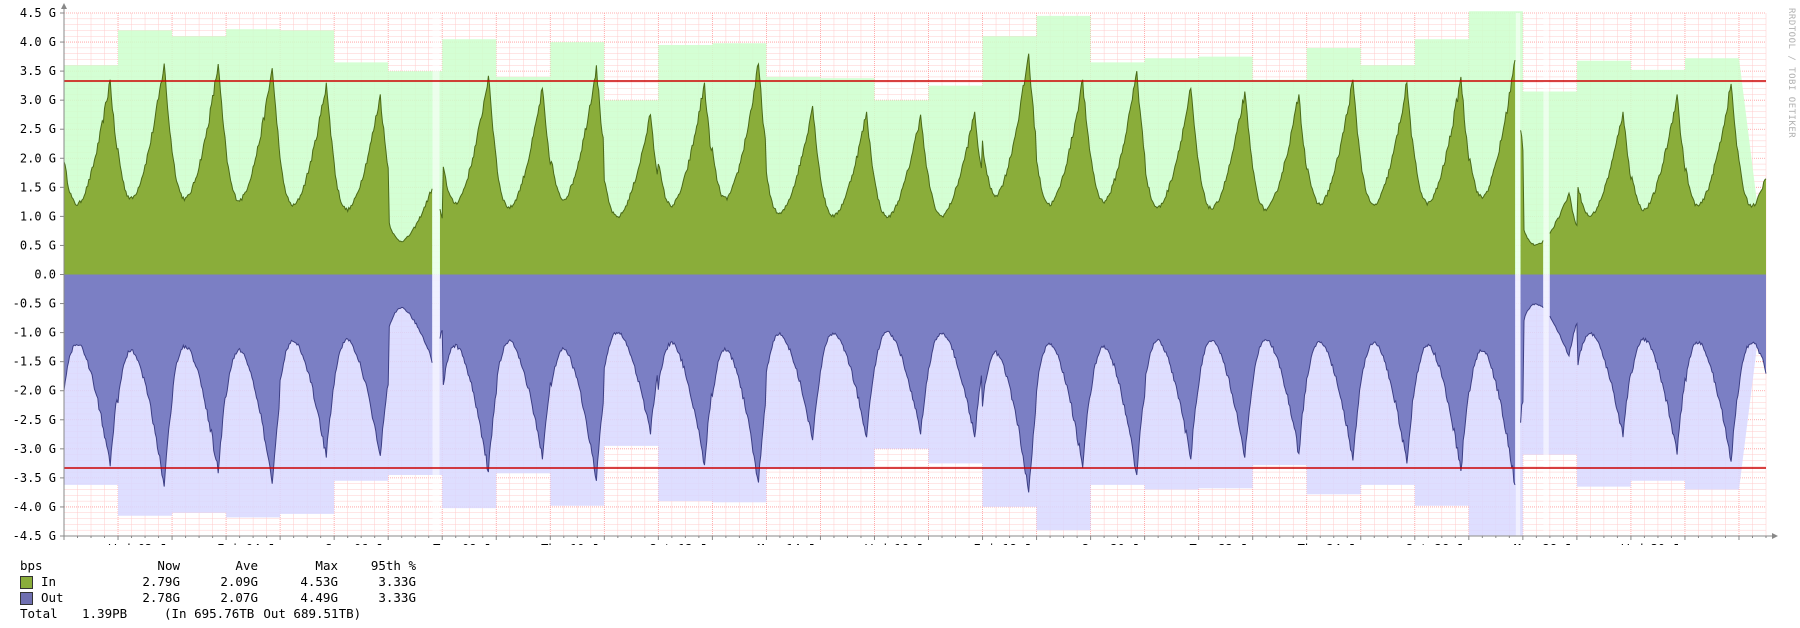 This screenshot has height=628, width=1800. I want to click on y-axis-arrow, so click(64, 6).